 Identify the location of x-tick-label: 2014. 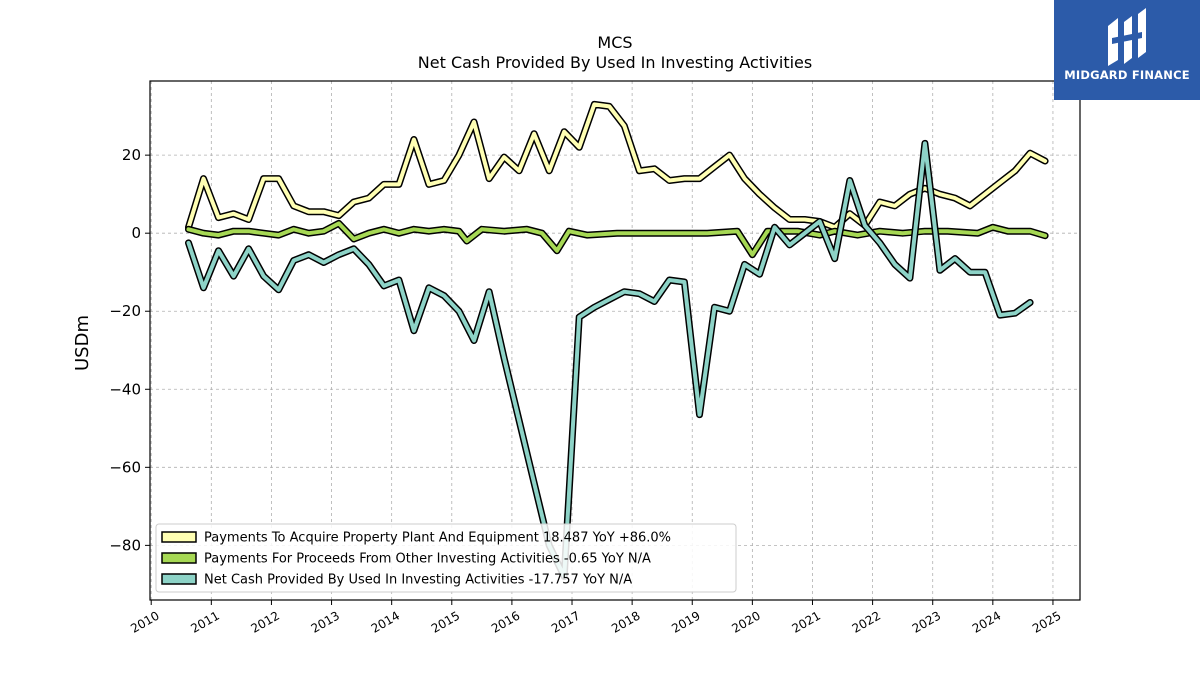
(385, 621).